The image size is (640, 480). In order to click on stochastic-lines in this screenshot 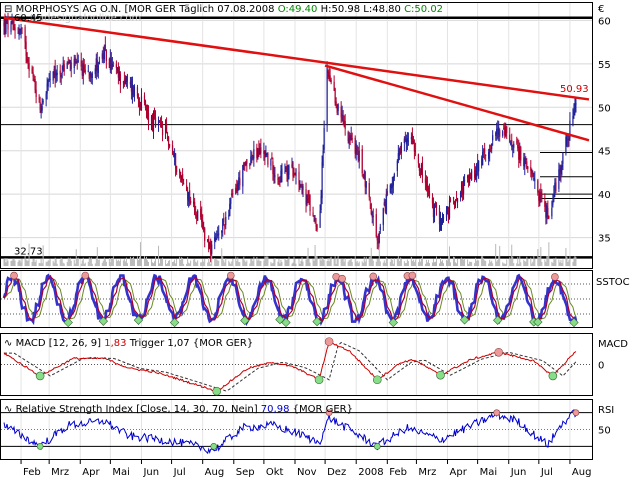, I will do `click(290, 299)`.